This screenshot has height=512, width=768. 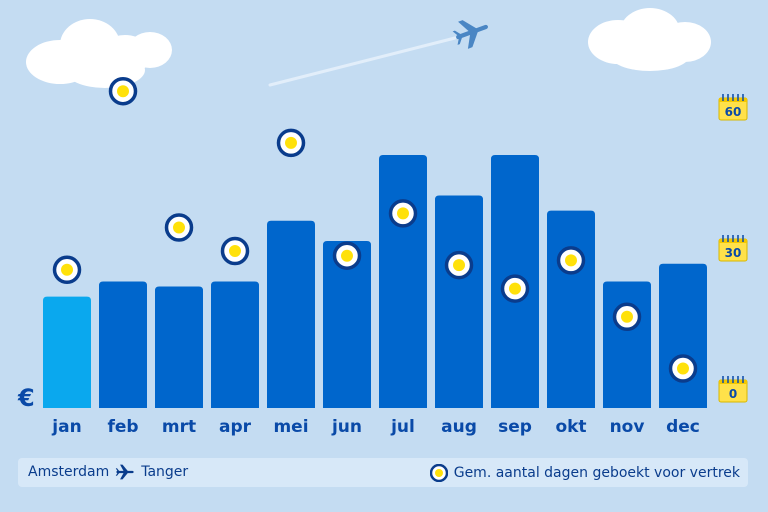 What do you see at coordinates (291, 314) in the screenshot?
I see `bar-mei` at bounding box center [291, 314].